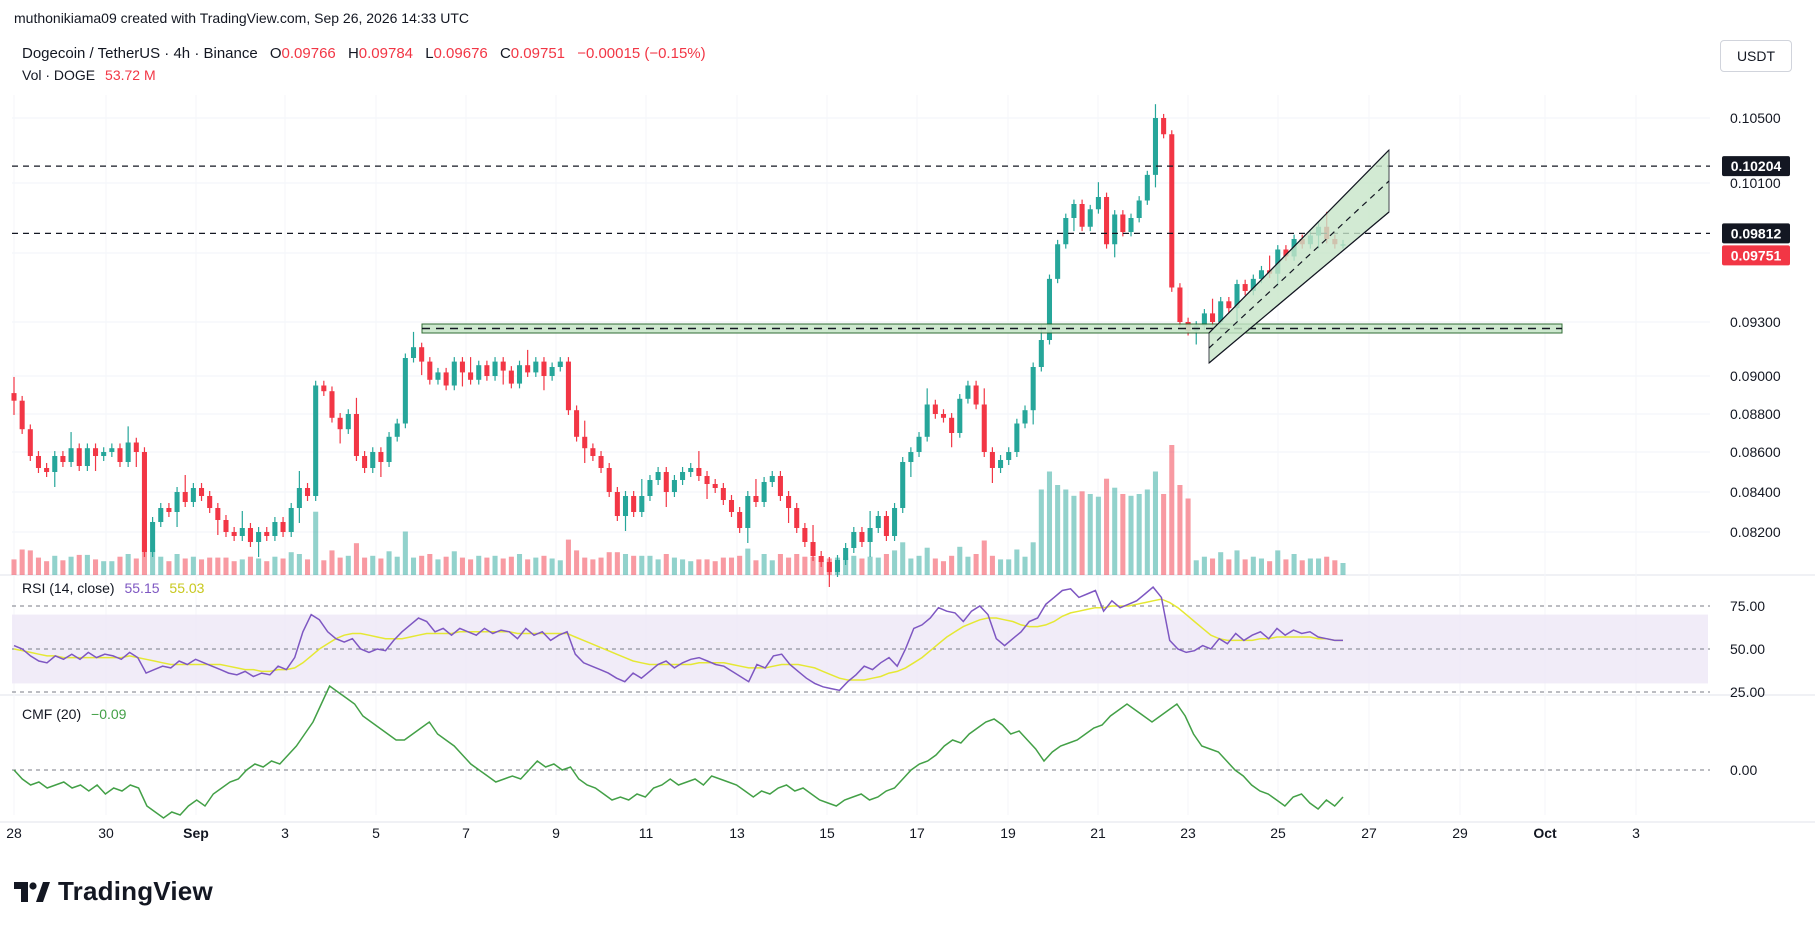 This screenshot has width=1815, height=930. What do you see at coordinates (646, 833) in the screenshot?
I see `time-axis-tick: 11` at bounding box center [646, 833].